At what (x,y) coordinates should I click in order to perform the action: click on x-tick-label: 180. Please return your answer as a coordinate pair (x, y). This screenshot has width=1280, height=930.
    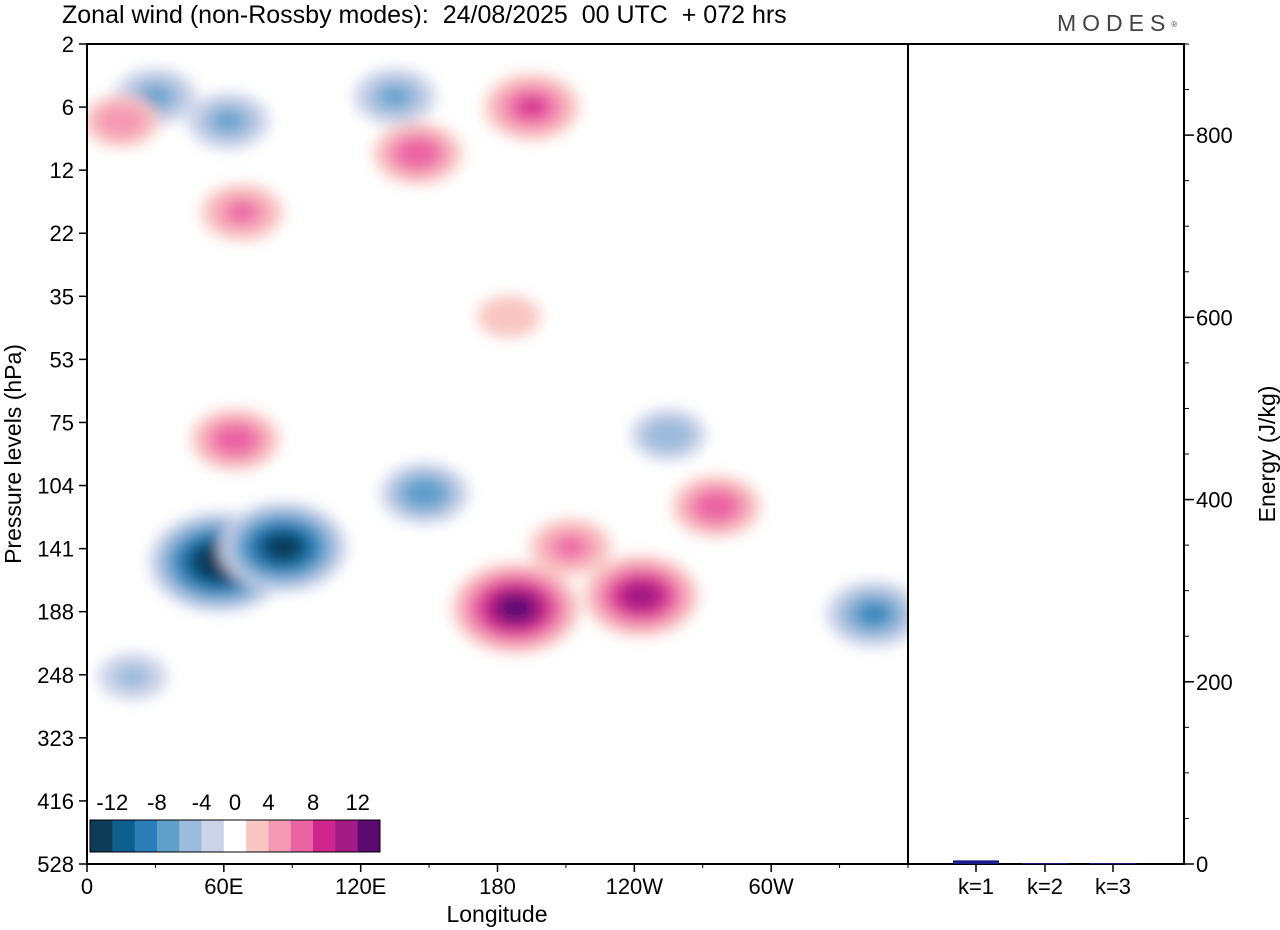
    Looking at the image, I should click on (497, 886).